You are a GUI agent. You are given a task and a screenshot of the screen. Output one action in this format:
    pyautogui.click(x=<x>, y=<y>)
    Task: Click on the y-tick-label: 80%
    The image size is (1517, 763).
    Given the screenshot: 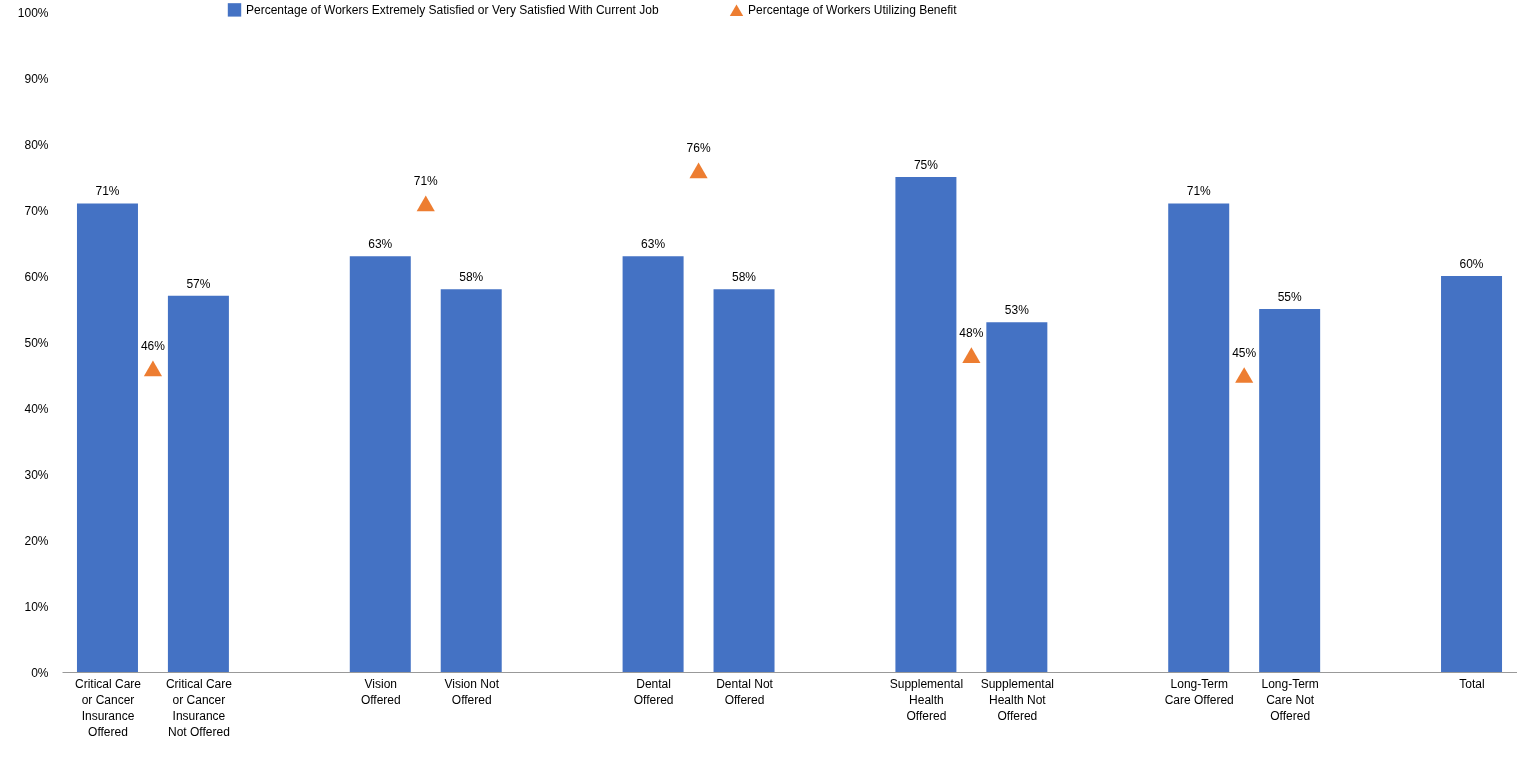 What is the action you would take?
    pyautogui.click(x=36, y=144)
    